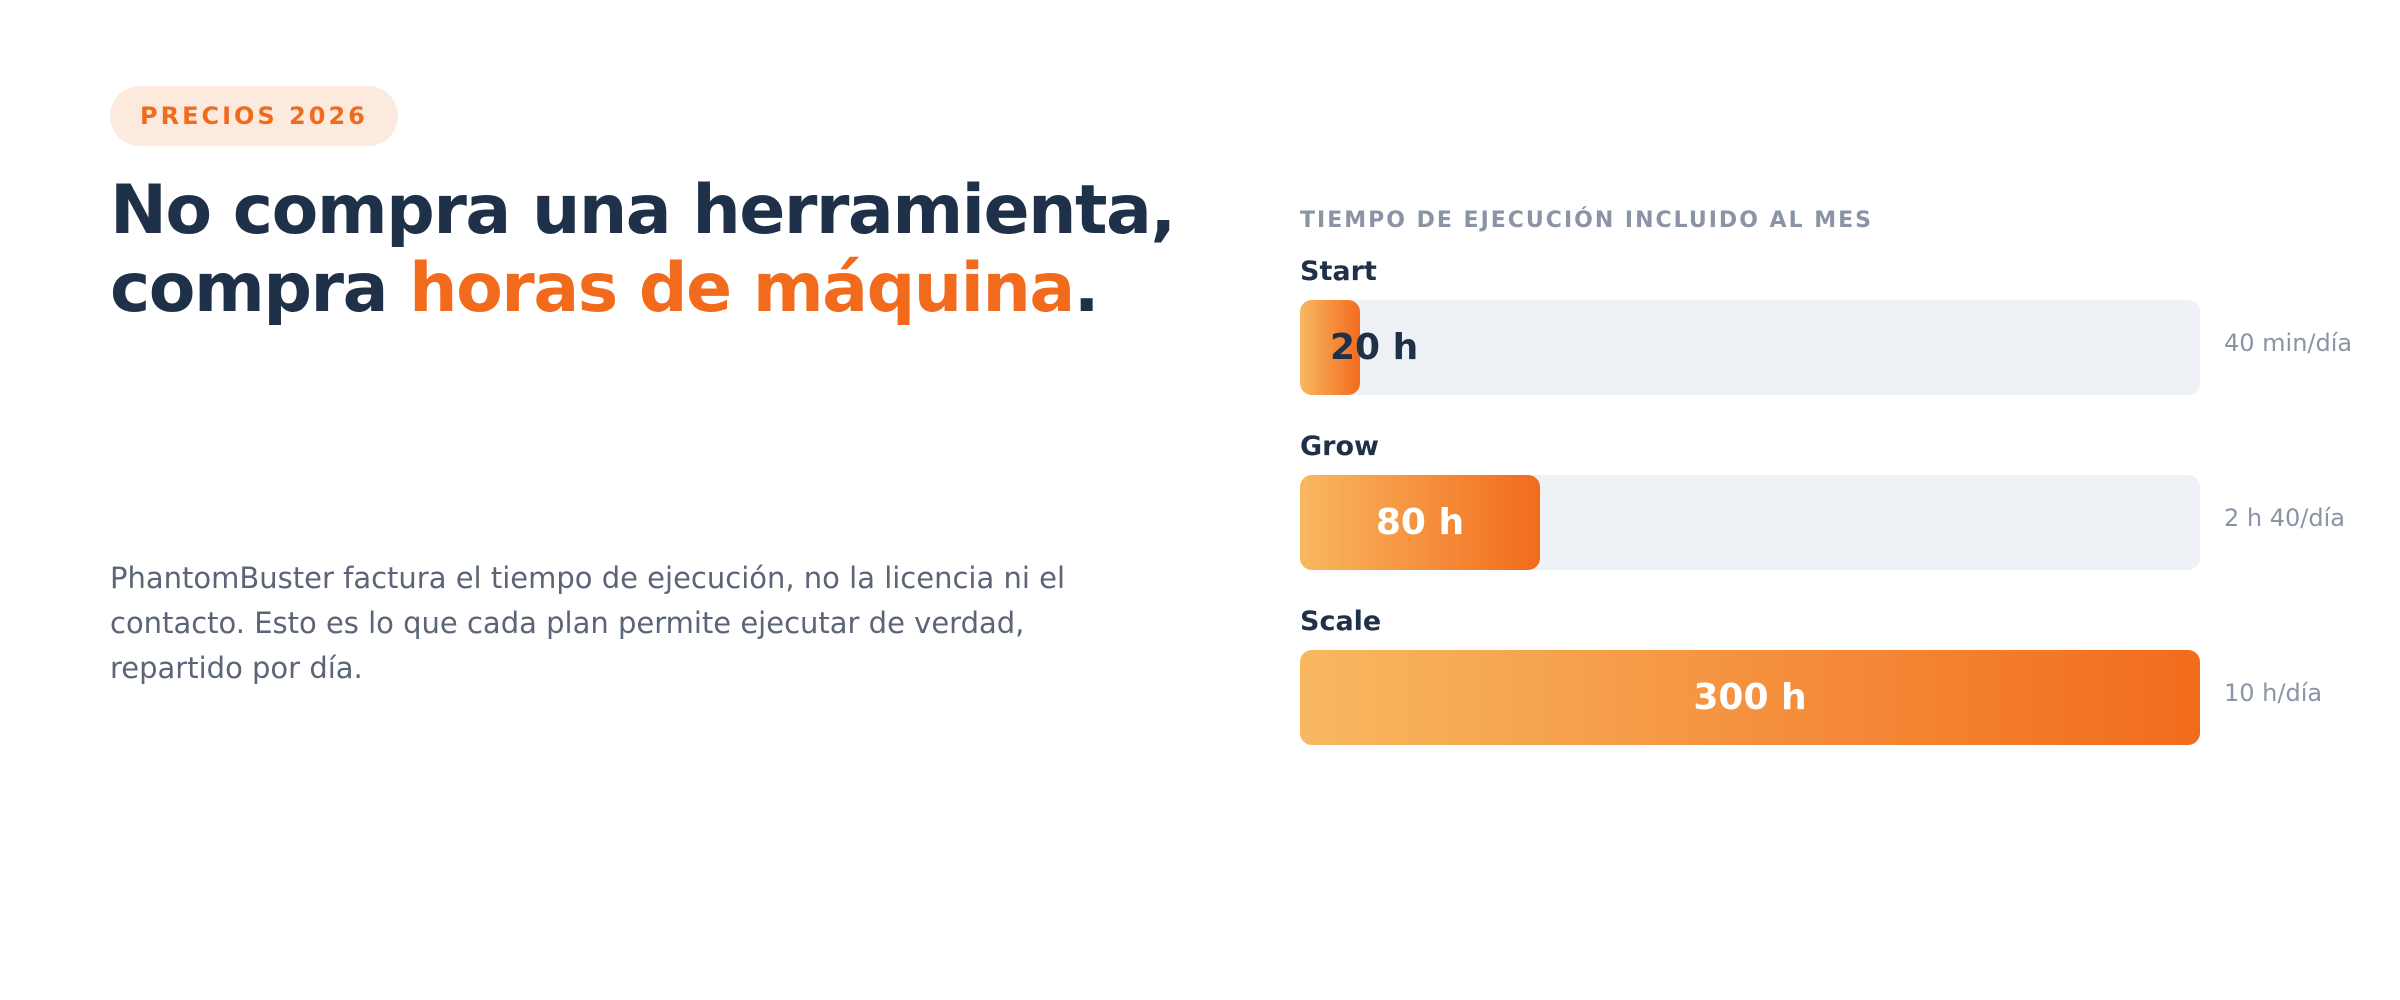 The width and height of the screenshot is (2400, 1000). What do you see at coordinates (254, 116) in the screenshot?
I see `badge: PRECIOS 2026` at bounding box center [254, 116].